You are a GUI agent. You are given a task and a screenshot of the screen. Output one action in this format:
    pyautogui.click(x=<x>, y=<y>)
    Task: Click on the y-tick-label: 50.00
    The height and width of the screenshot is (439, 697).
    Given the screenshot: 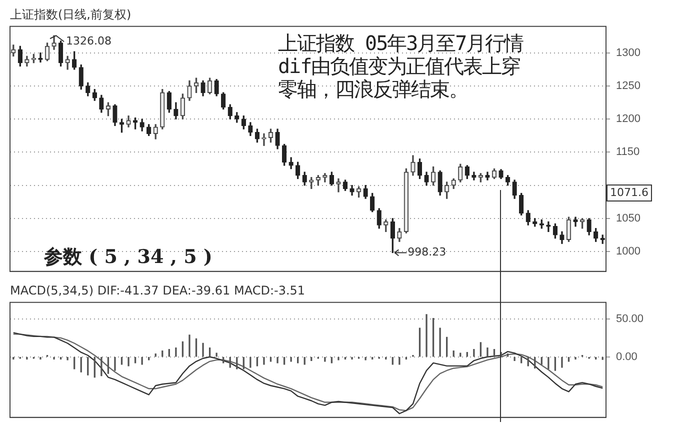 What is the action you would take?
    pyautogui.click(x=630, y=319)
    